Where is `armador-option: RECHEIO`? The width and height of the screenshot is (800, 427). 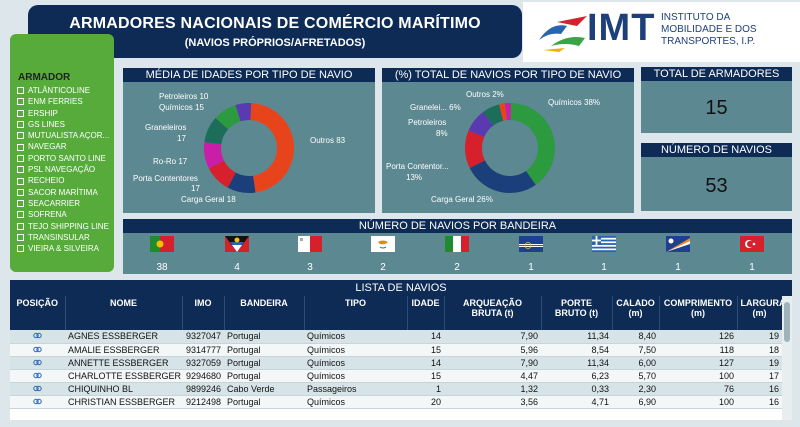 armador-option: RECHEIO is located at coordinates (63, 180).